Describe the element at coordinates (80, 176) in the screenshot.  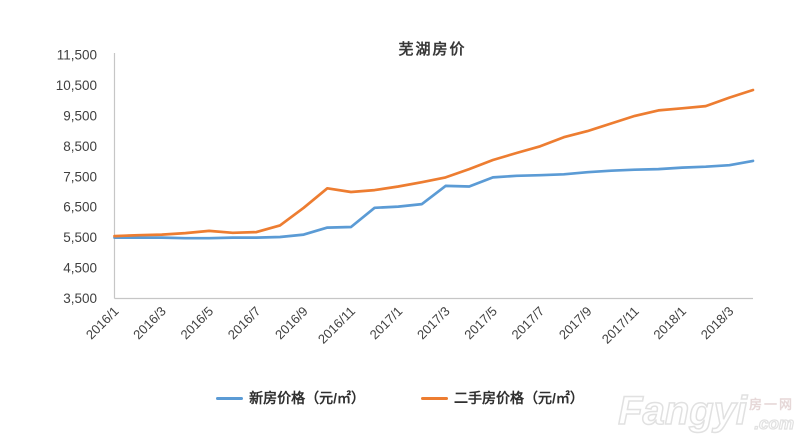
I see `y-tick-label: 7,500` at that location.